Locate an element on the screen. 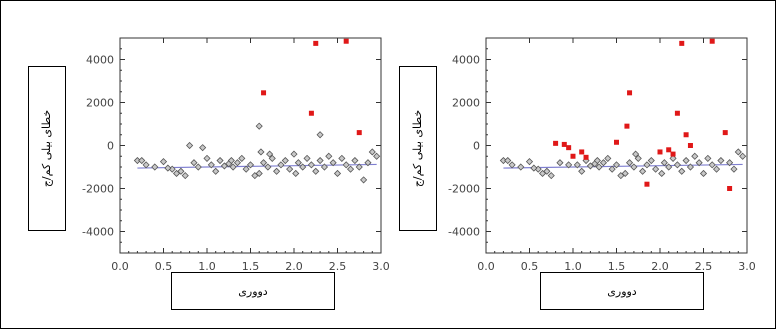 The image size is (784, 335). x-axis-label-left: دووری is located at coordinates (253, 291).